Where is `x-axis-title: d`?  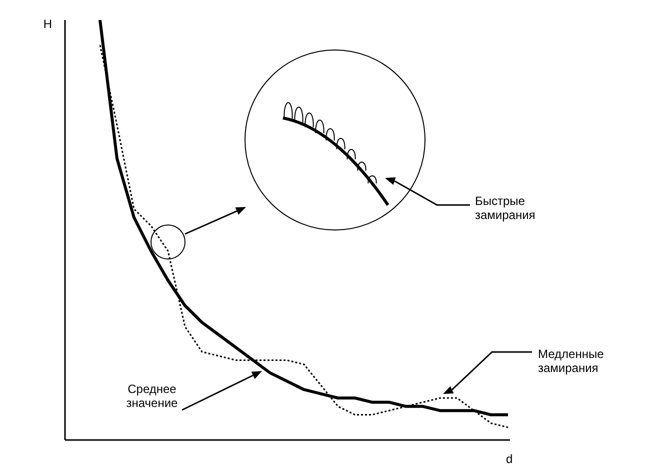 x-axis-title: d is located at coordinates (509, 459).